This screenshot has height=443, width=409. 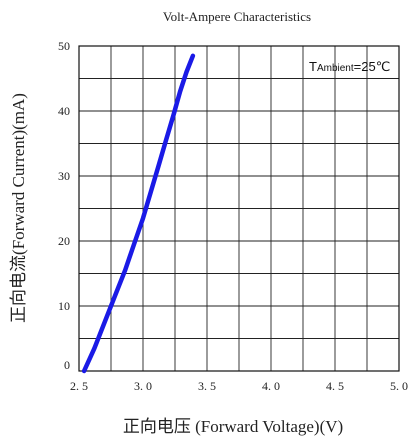 I want to click on x-tick-label: 3. 5, so click(x=207, y=386).